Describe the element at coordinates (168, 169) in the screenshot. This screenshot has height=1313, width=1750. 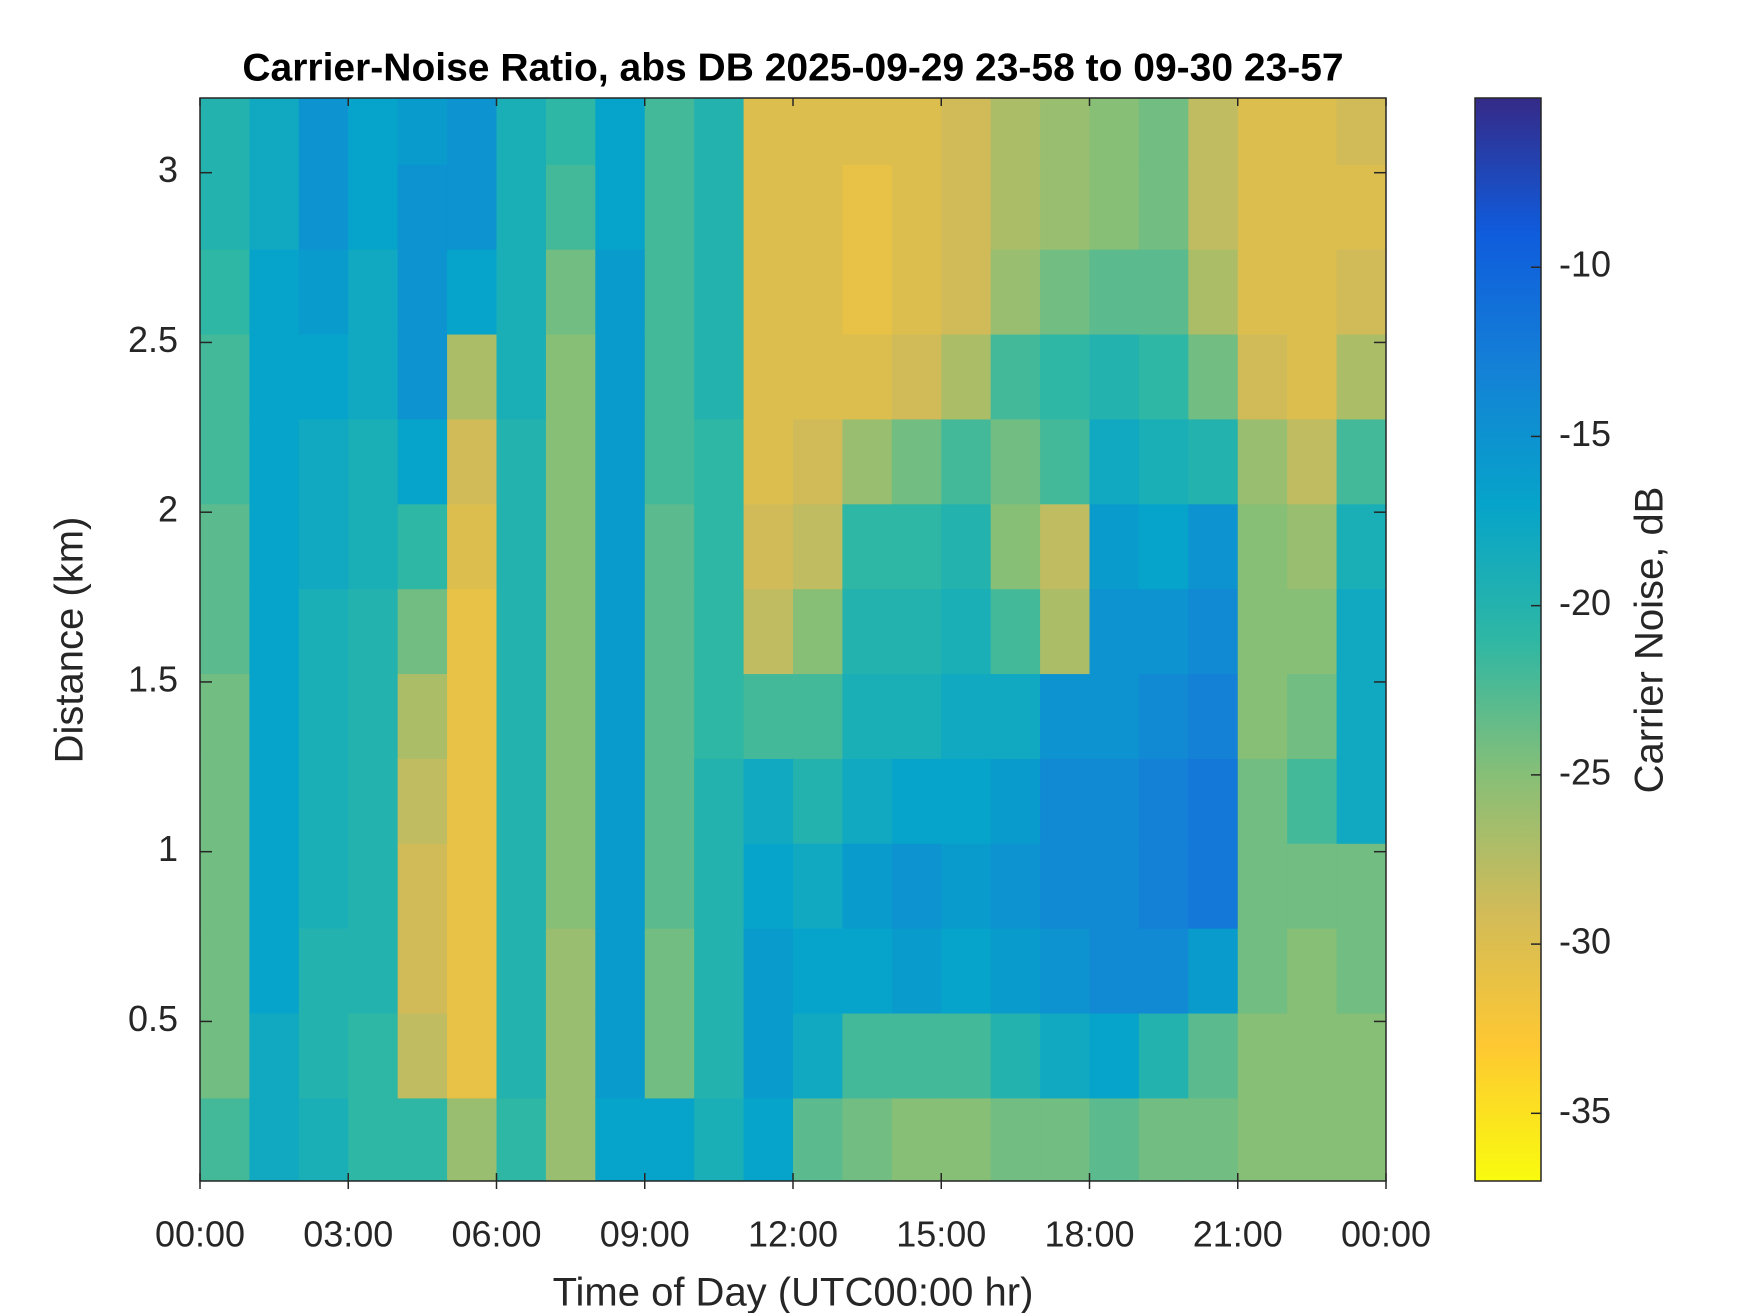
I see `y-tick-label: 3` at that location.